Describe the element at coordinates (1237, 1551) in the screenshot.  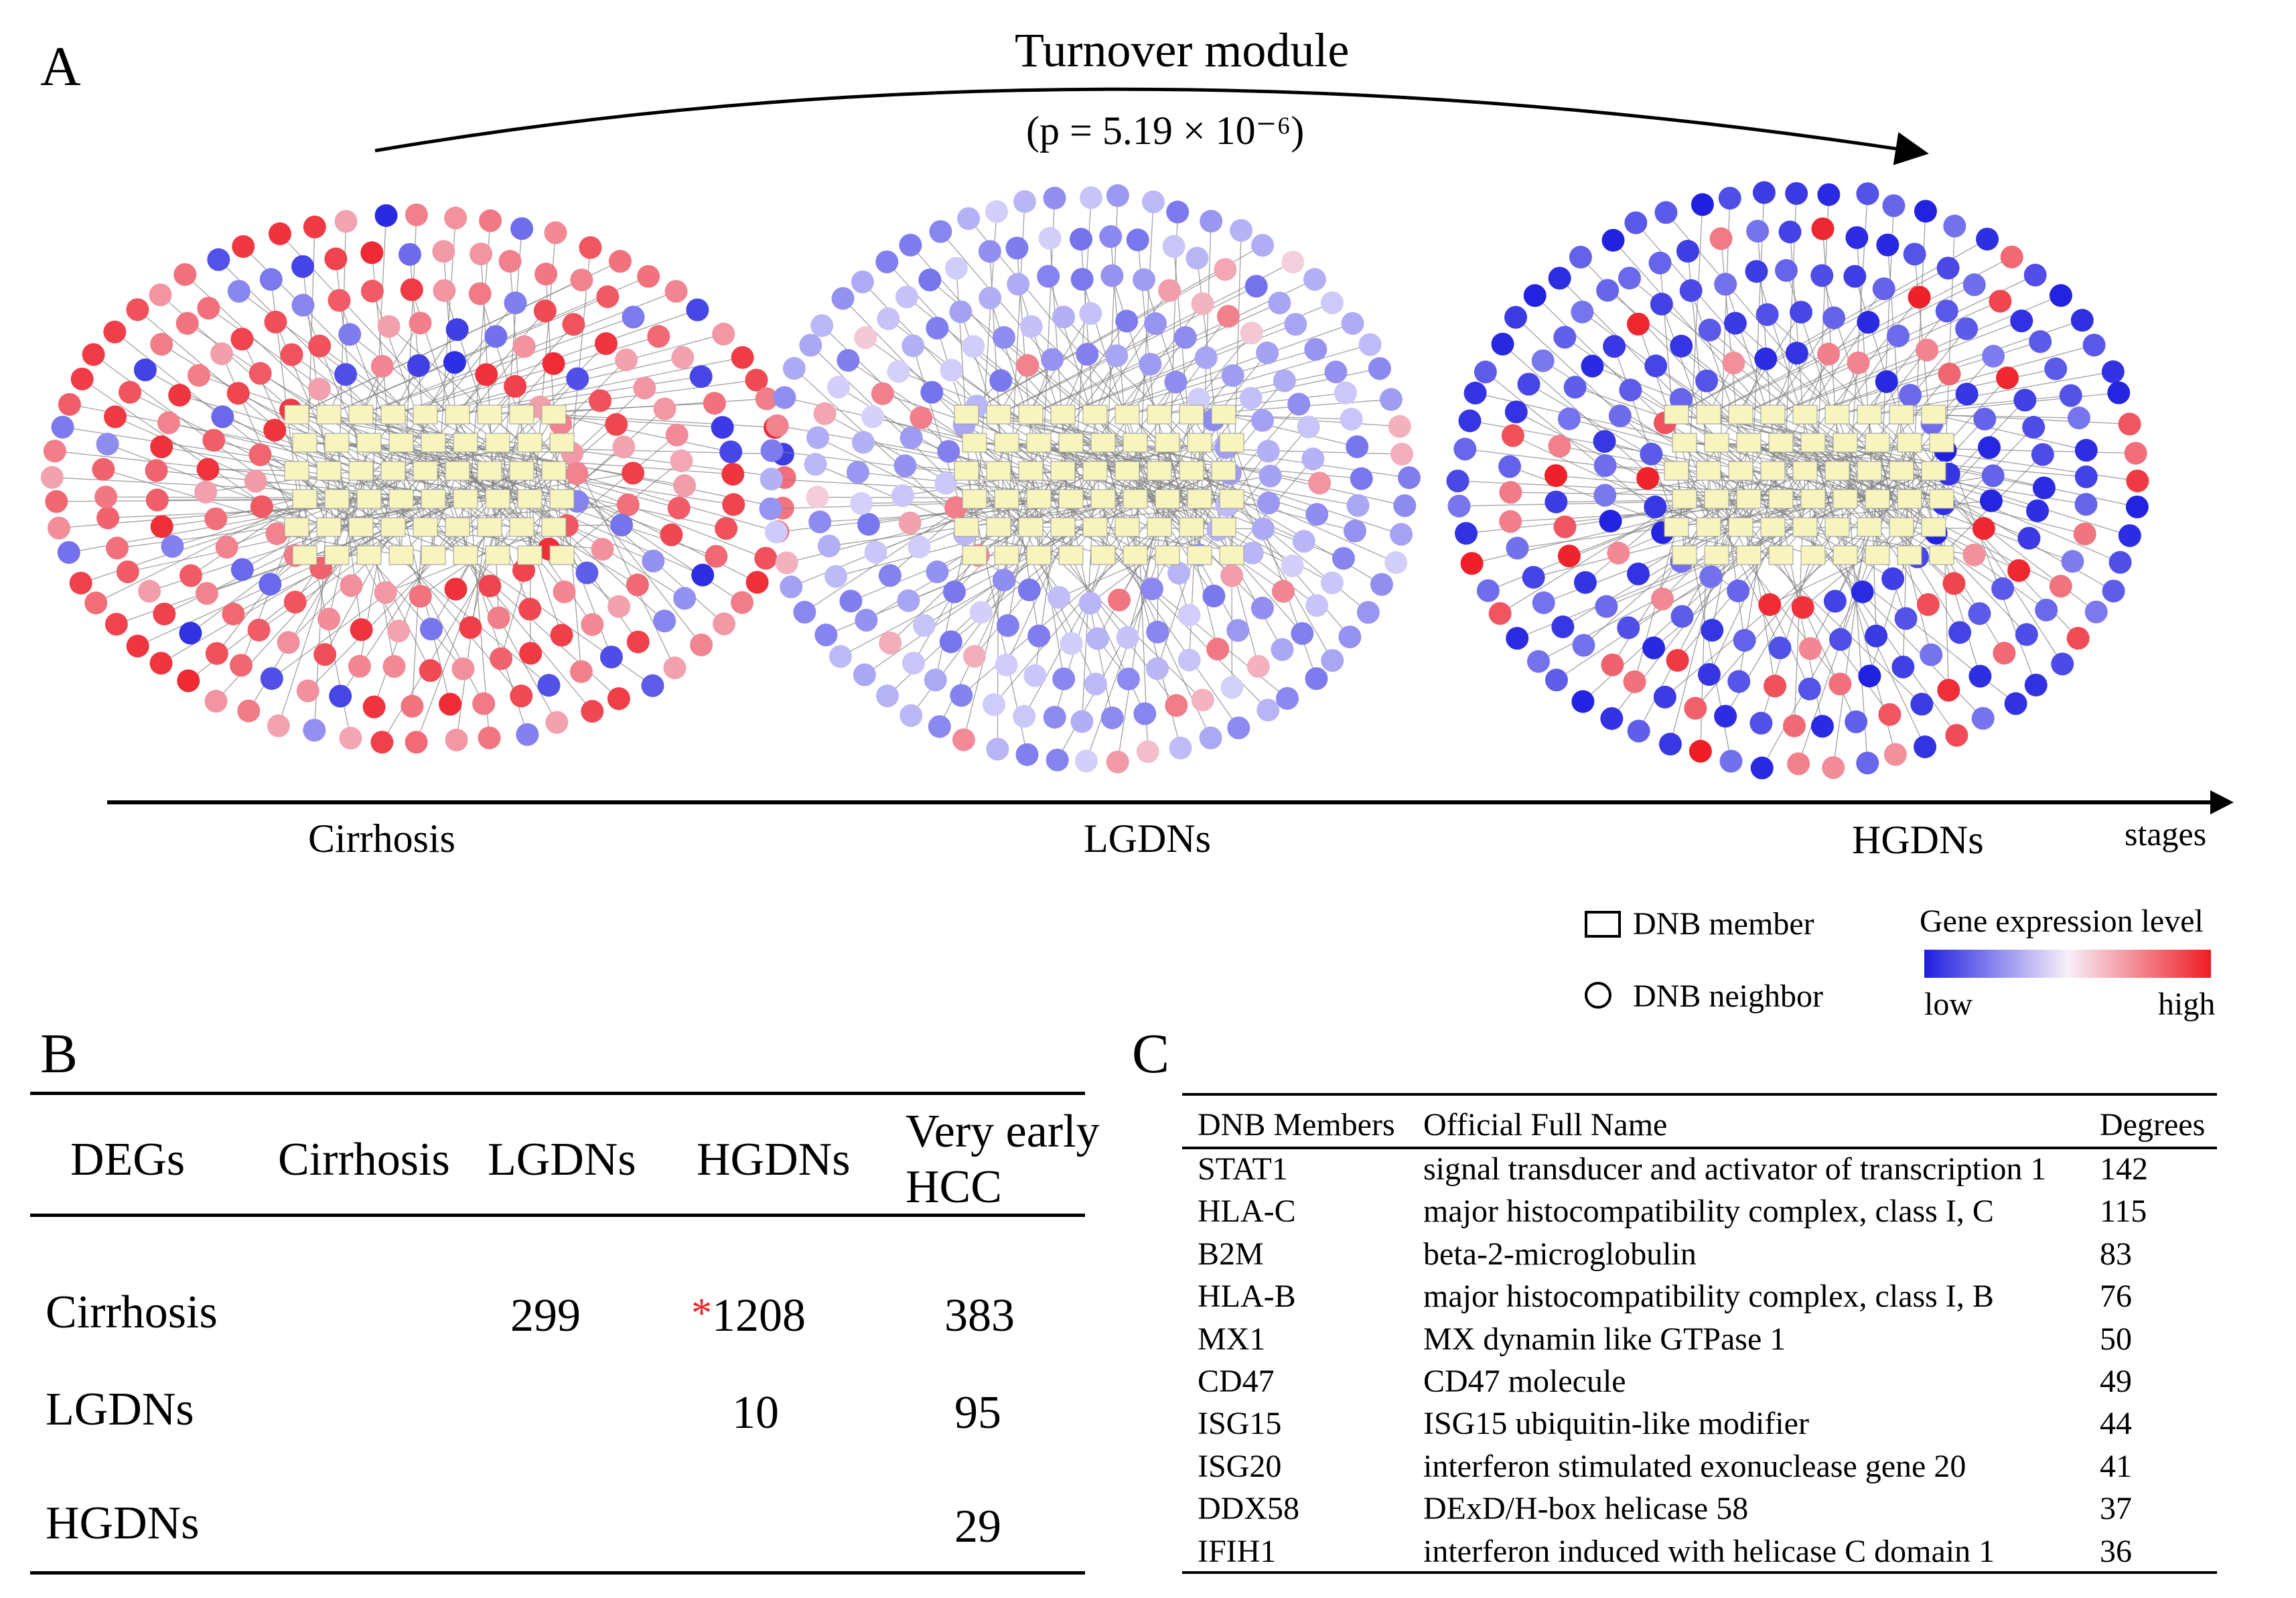
I see `table-c-member: IFIH1` at that location.